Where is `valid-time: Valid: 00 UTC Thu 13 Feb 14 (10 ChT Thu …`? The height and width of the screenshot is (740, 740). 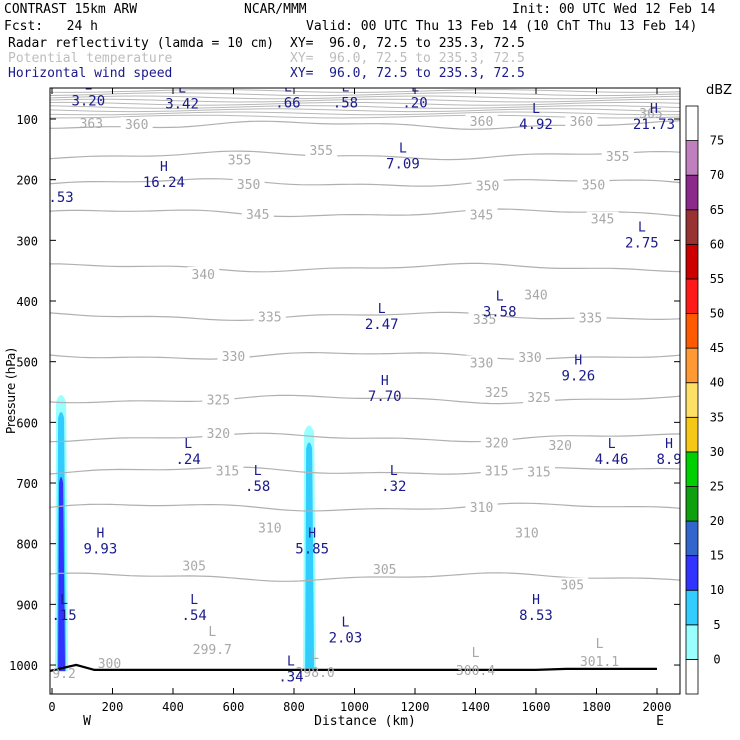 valid-time: Valid: 00 UTC Thu 13 Feb 14 (10 ChT Thu … is located at coordinates (502, 26).